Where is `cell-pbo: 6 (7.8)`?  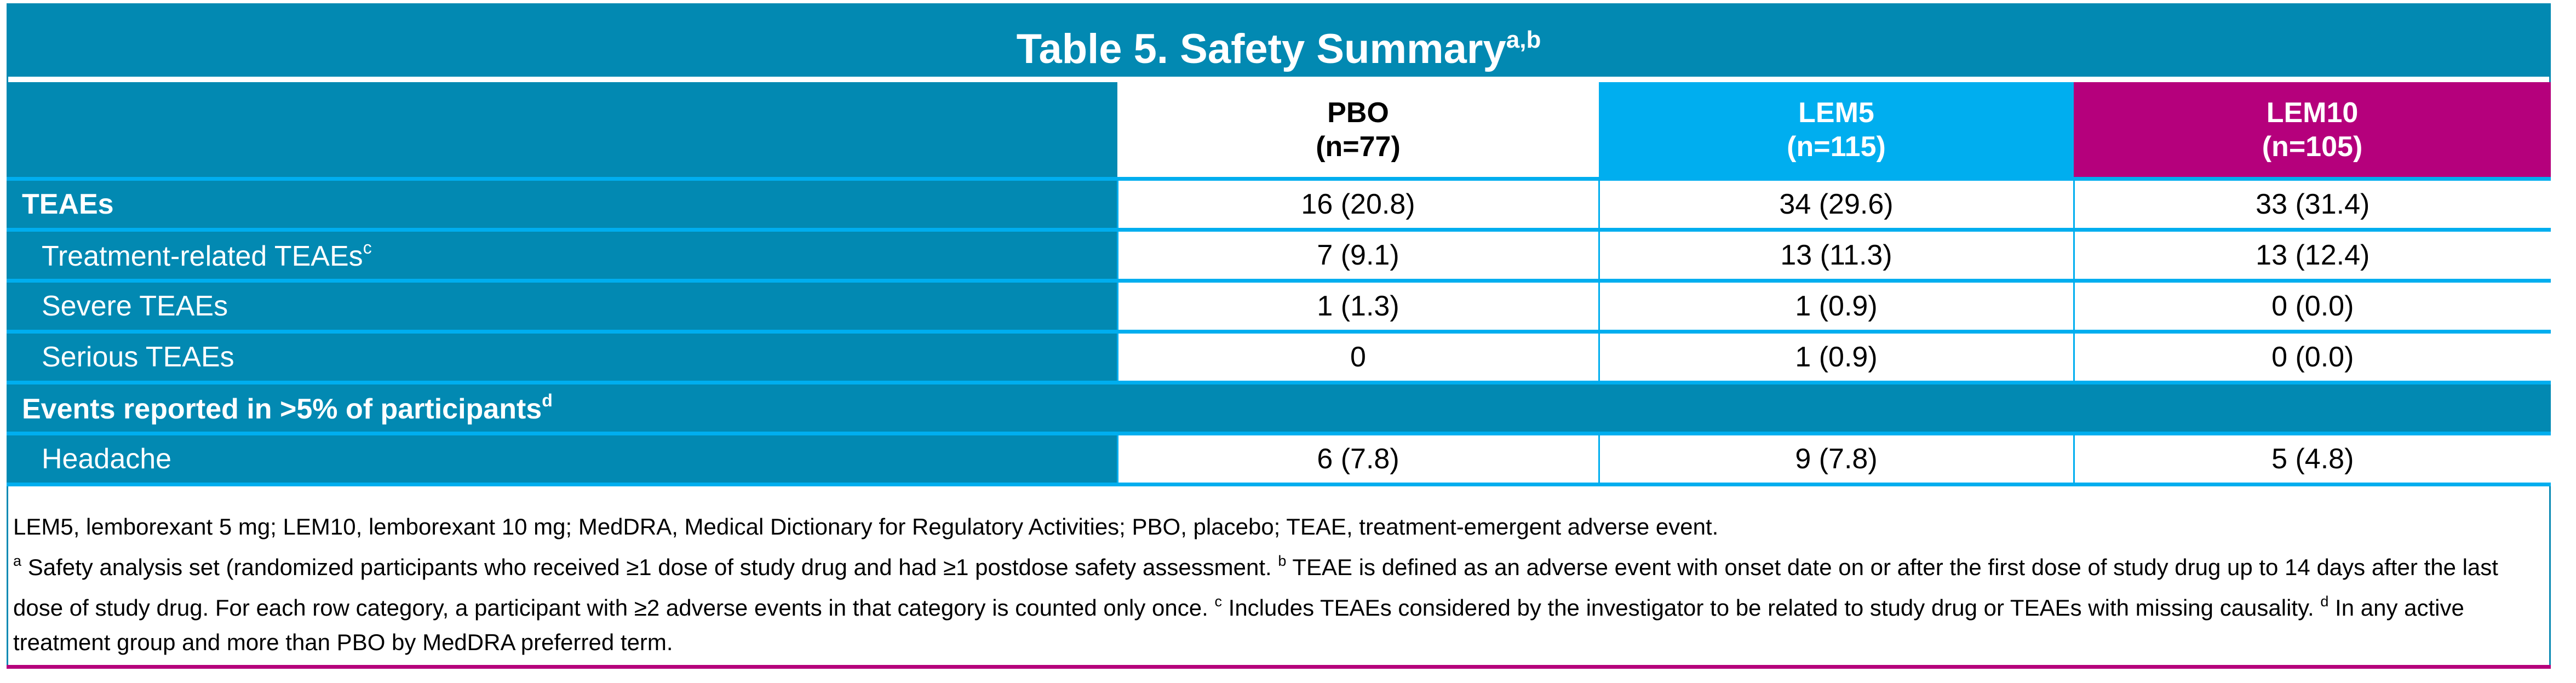 cell-pbo: 6 (7.8) is located at coordinates (1358, 459).